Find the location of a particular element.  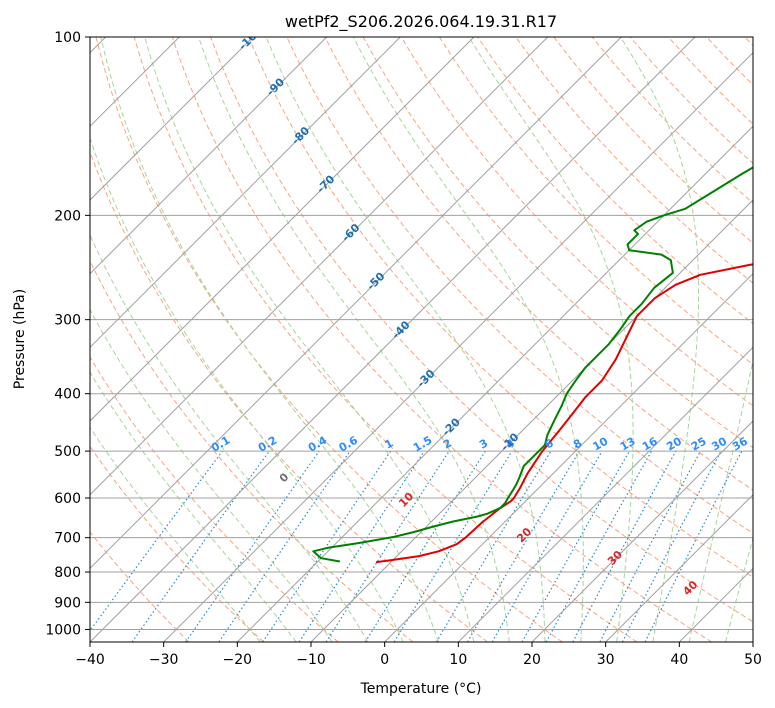

x-tick-label: 20 is located at coordinates (532, 660).